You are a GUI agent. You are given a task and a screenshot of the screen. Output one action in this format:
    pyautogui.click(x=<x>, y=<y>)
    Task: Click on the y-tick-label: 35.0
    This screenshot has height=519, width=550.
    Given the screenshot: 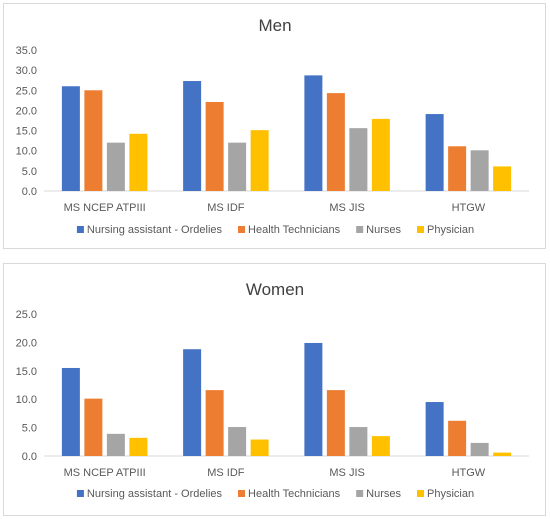 What is the action you would take?
    pyautogui.click(x=26, y=51)
    